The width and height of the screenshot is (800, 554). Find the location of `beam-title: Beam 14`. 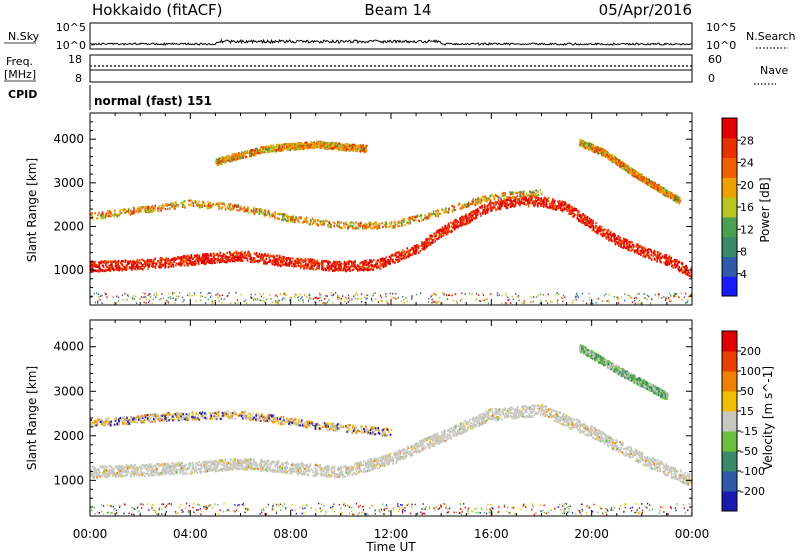

beam-title: Beam 14 is located at coordinates (397, 10).